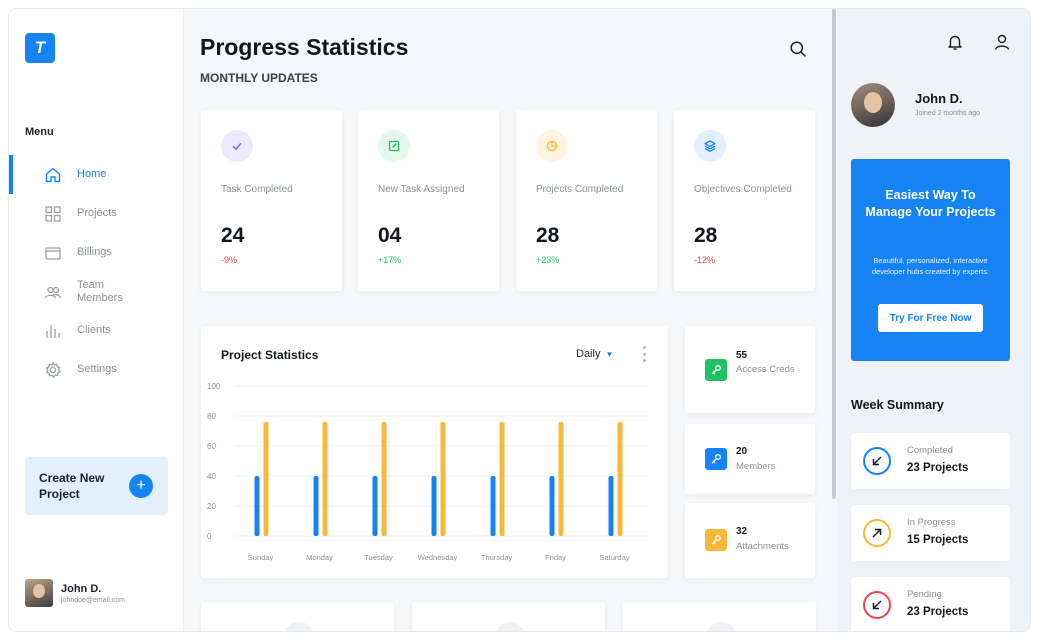  I want to click on y-tick-label: 40, so click(211, 476).